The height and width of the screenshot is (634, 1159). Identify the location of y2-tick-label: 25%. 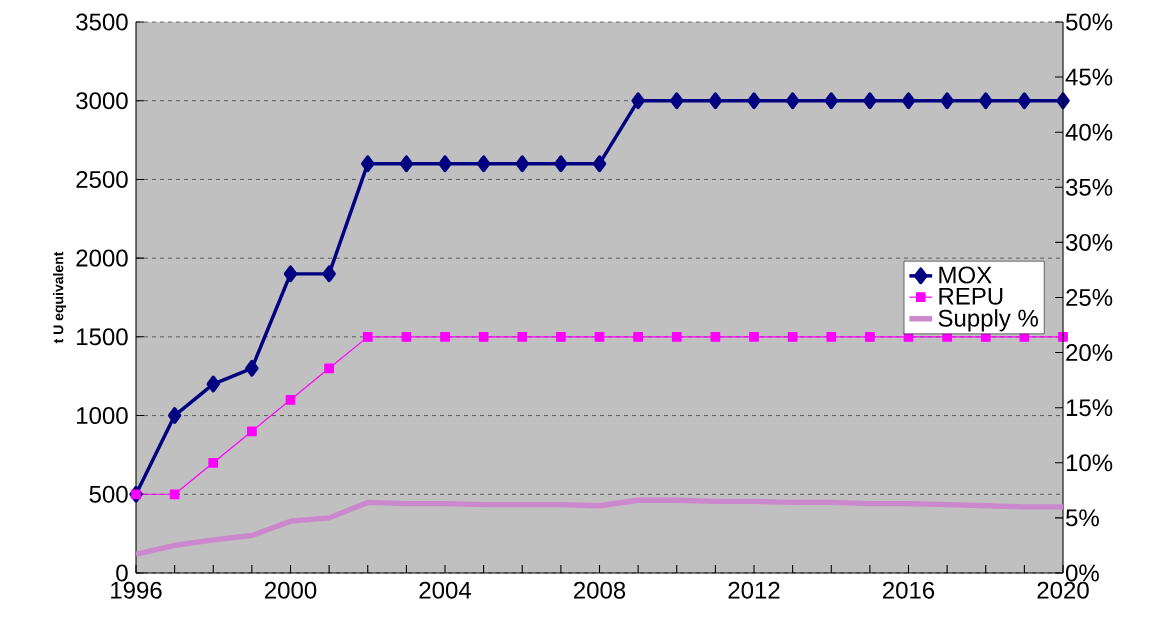
(1089, 297).